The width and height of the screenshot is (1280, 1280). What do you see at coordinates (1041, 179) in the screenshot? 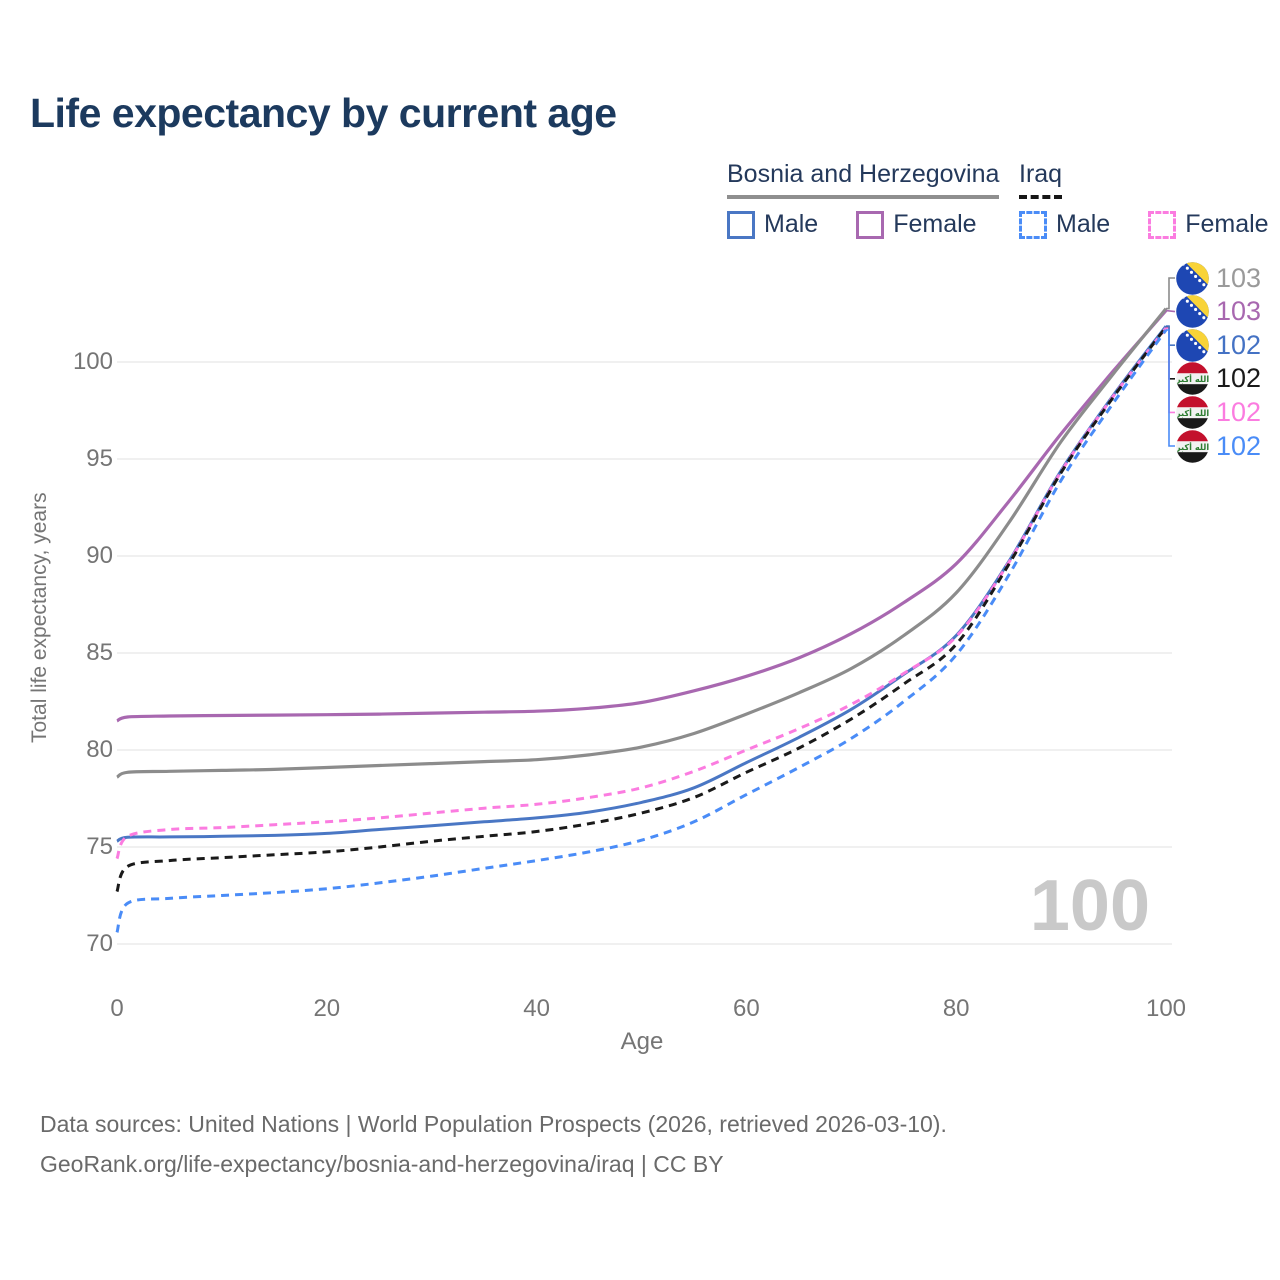
I see `legend-country-iraq: Iraq` at bounding box center [1041, 179].